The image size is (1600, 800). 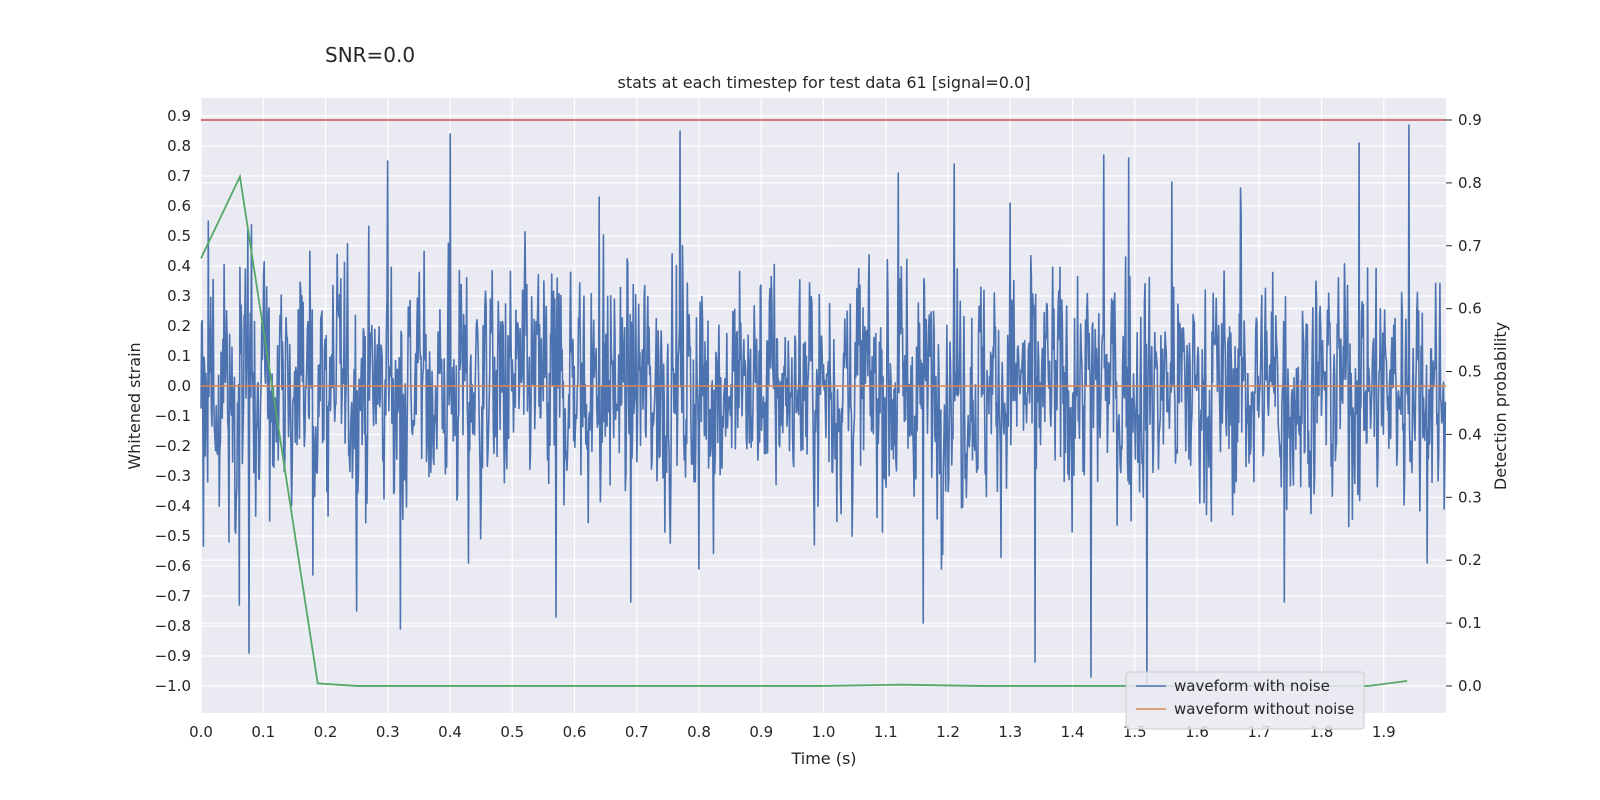 I want to click on y-left-tick-label: −0.4, so click(x=173, y=506).